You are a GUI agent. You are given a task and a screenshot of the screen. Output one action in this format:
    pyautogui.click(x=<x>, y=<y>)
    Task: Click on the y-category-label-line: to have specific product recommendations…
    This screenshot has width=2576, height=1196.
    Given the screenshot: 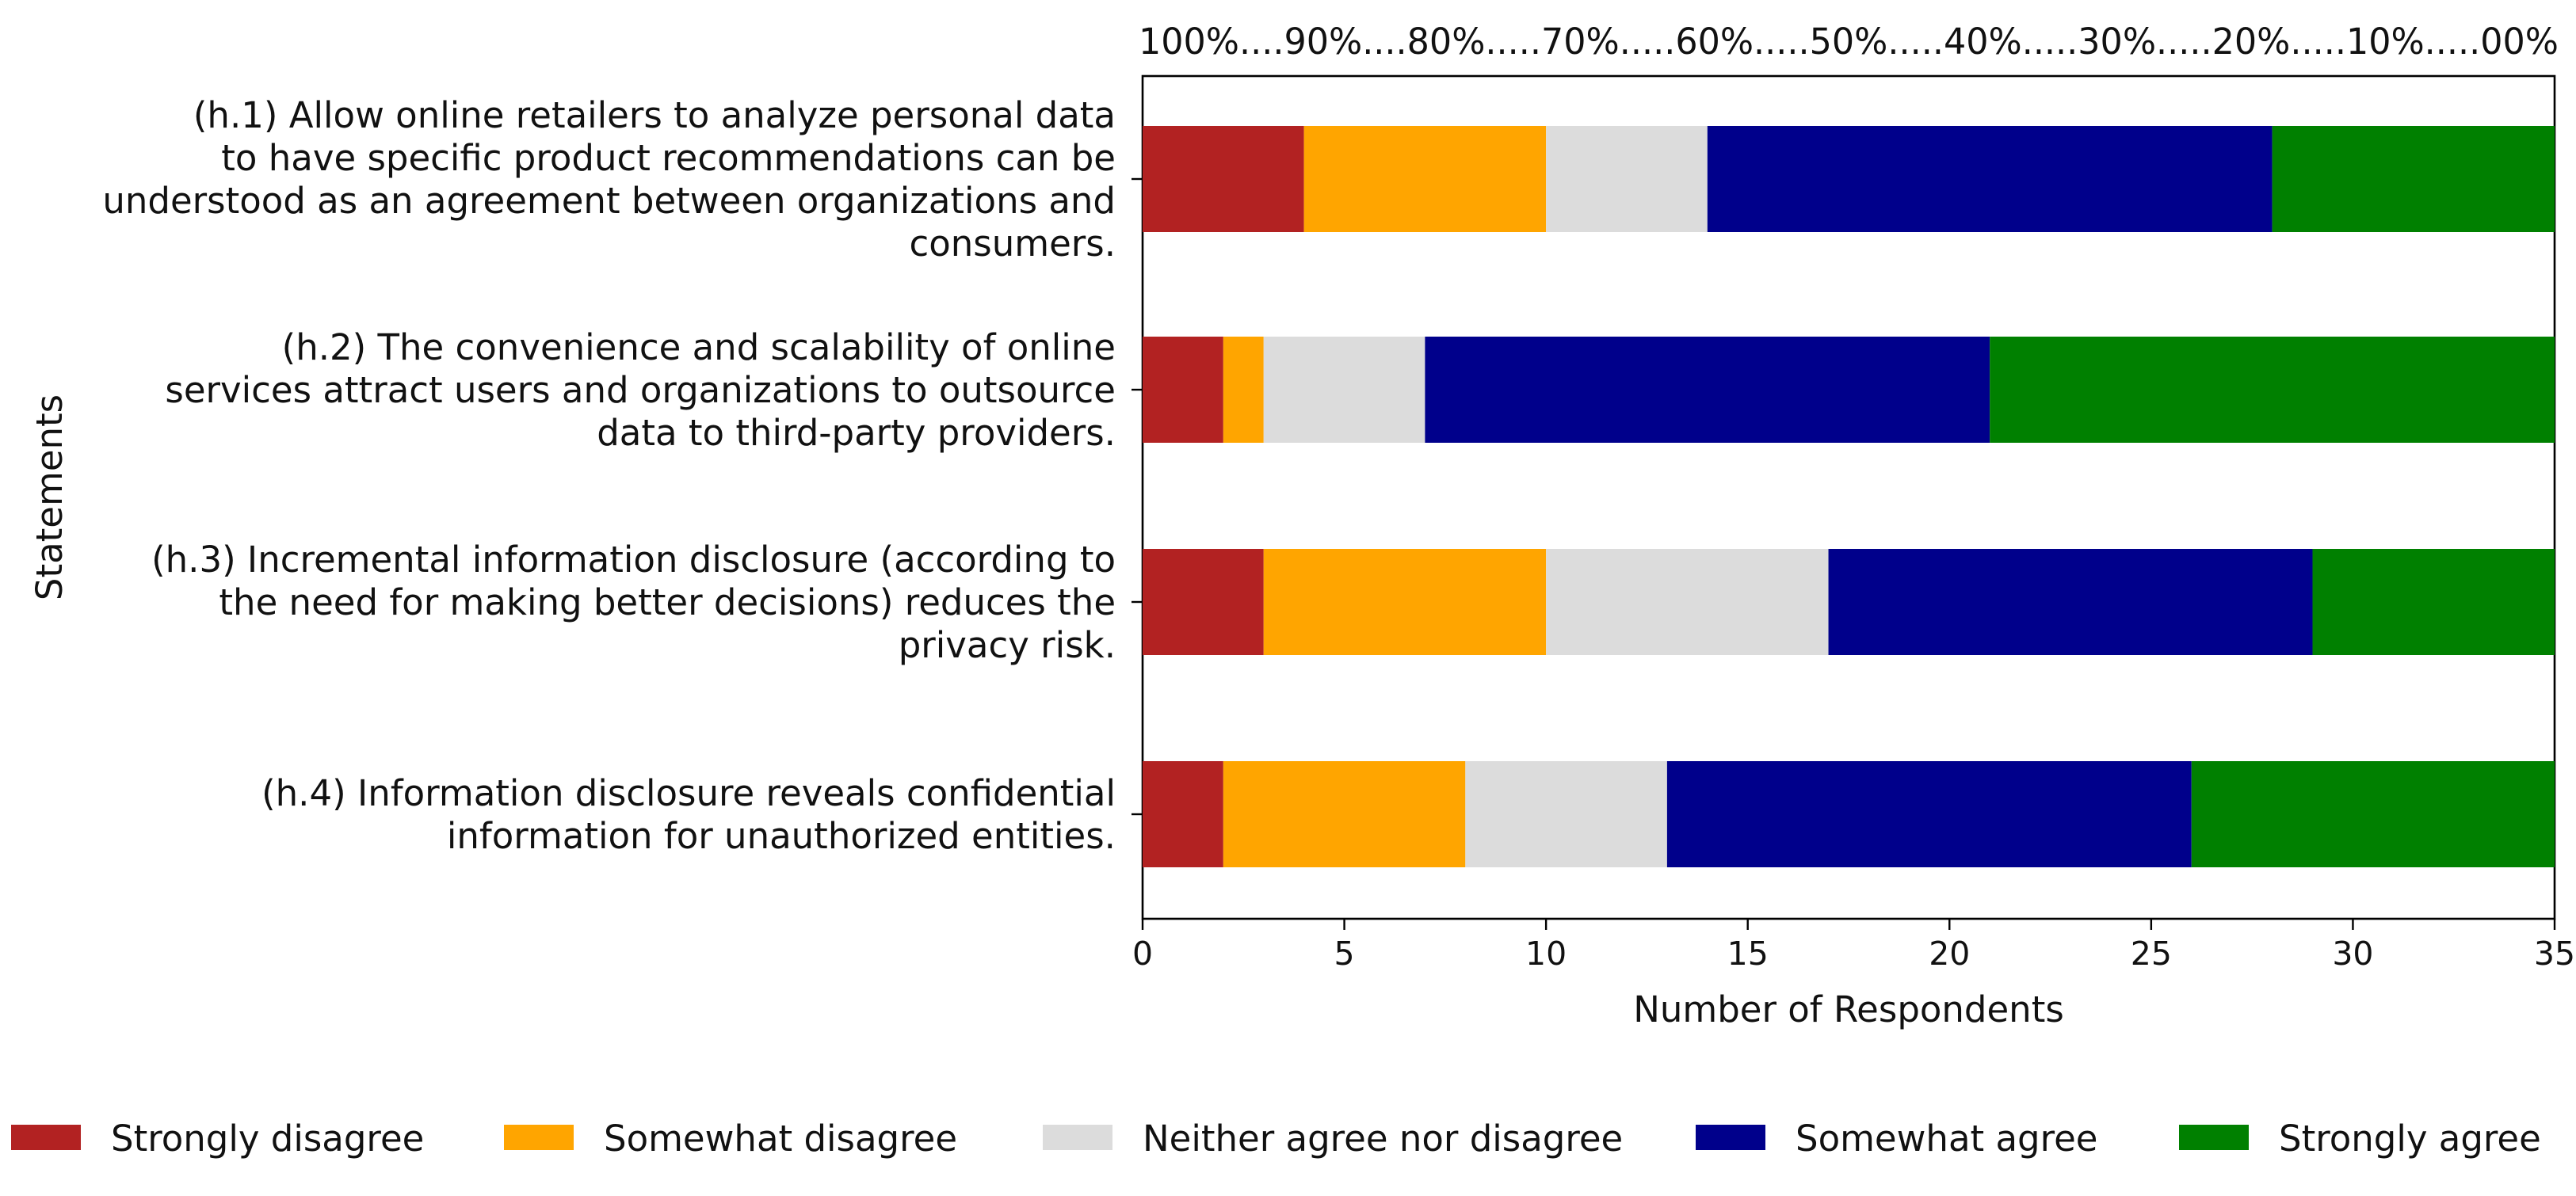 What is the action you would take?
    pyautogui.click(x=668, y=158)
    